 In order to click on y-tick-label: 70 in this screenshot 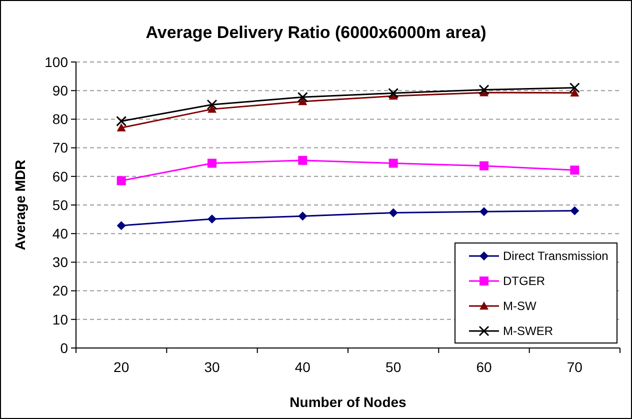, I will do `click(60, 148)`.